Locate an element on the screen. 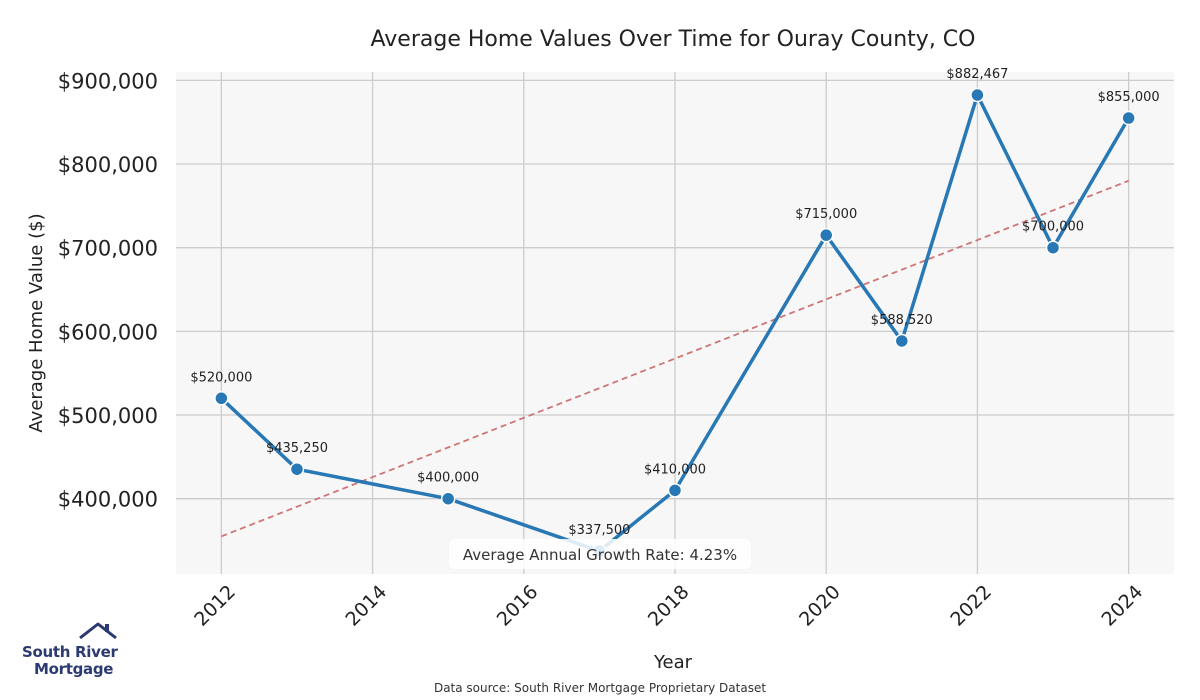 The image size is (1200, 700). data-label: $410,000 is located at coordinates (675, 469).